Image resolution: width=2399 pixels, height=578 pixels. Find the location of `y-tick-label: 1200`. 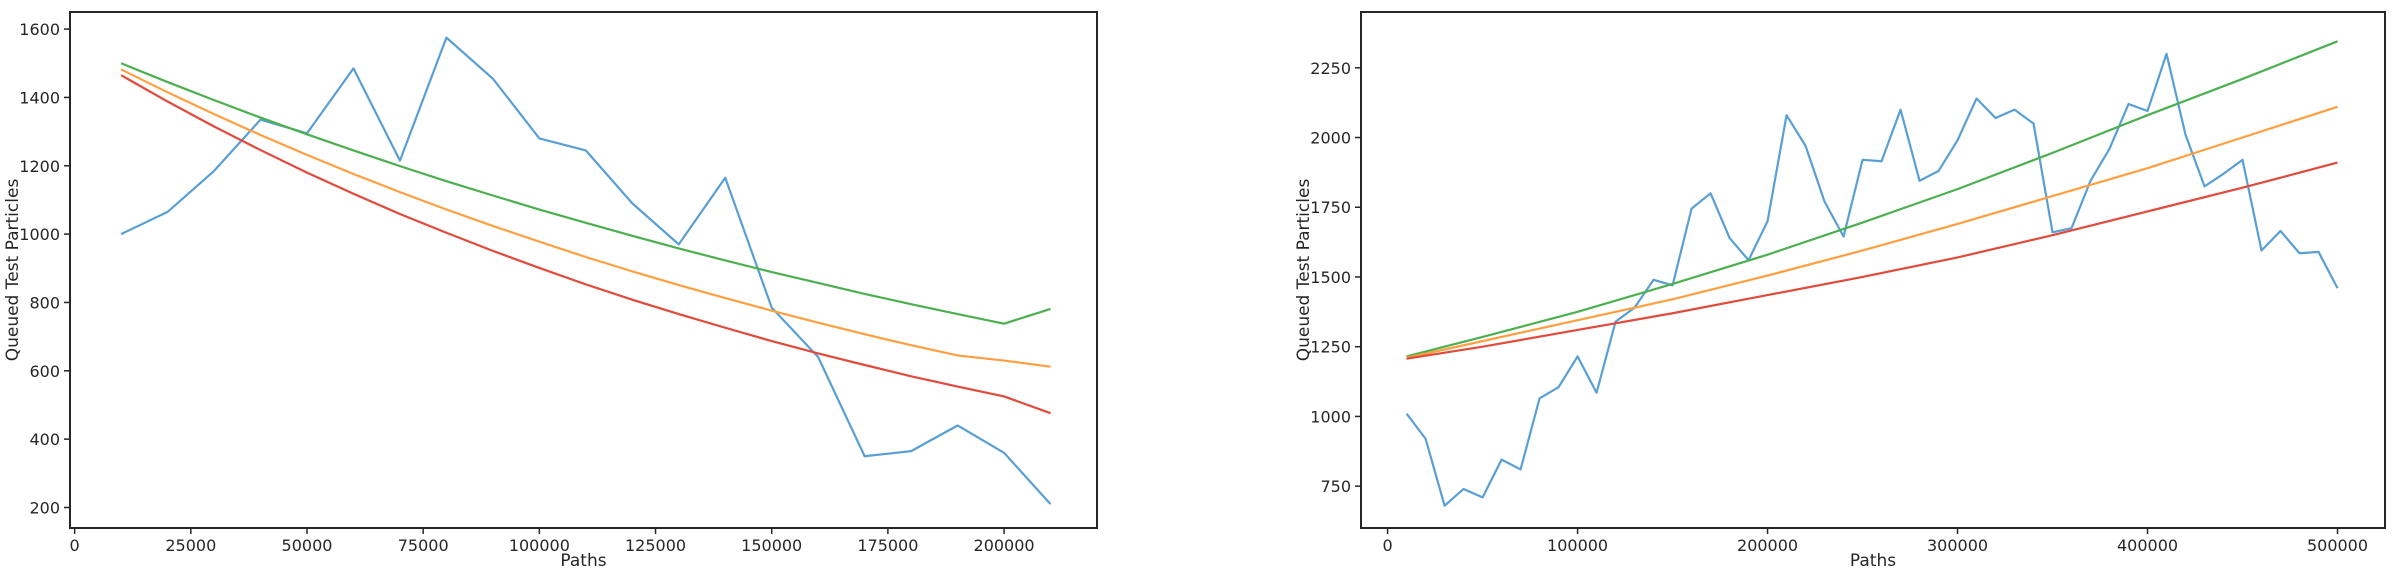

y-tick-label: 1200 is located at coordinates (39, 166).